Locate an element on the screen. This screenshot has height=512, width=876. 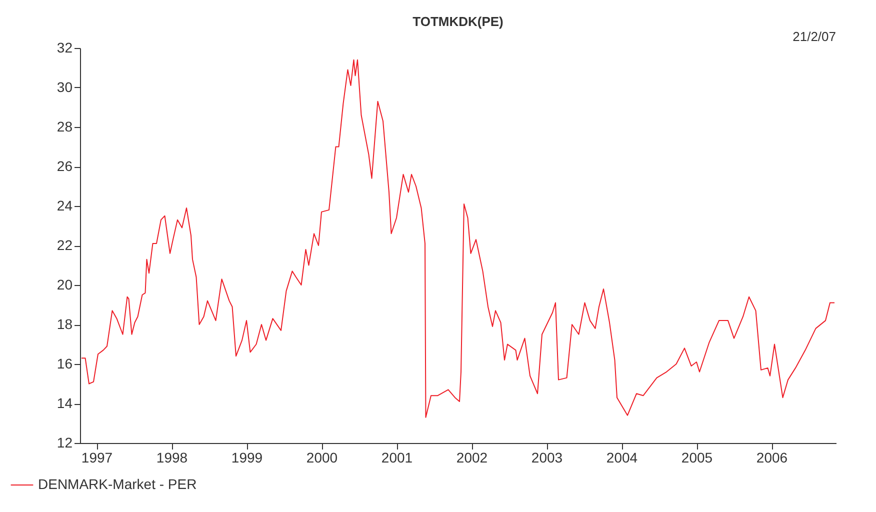
y-tick-label: 28 is located at coordinates (64, 126).